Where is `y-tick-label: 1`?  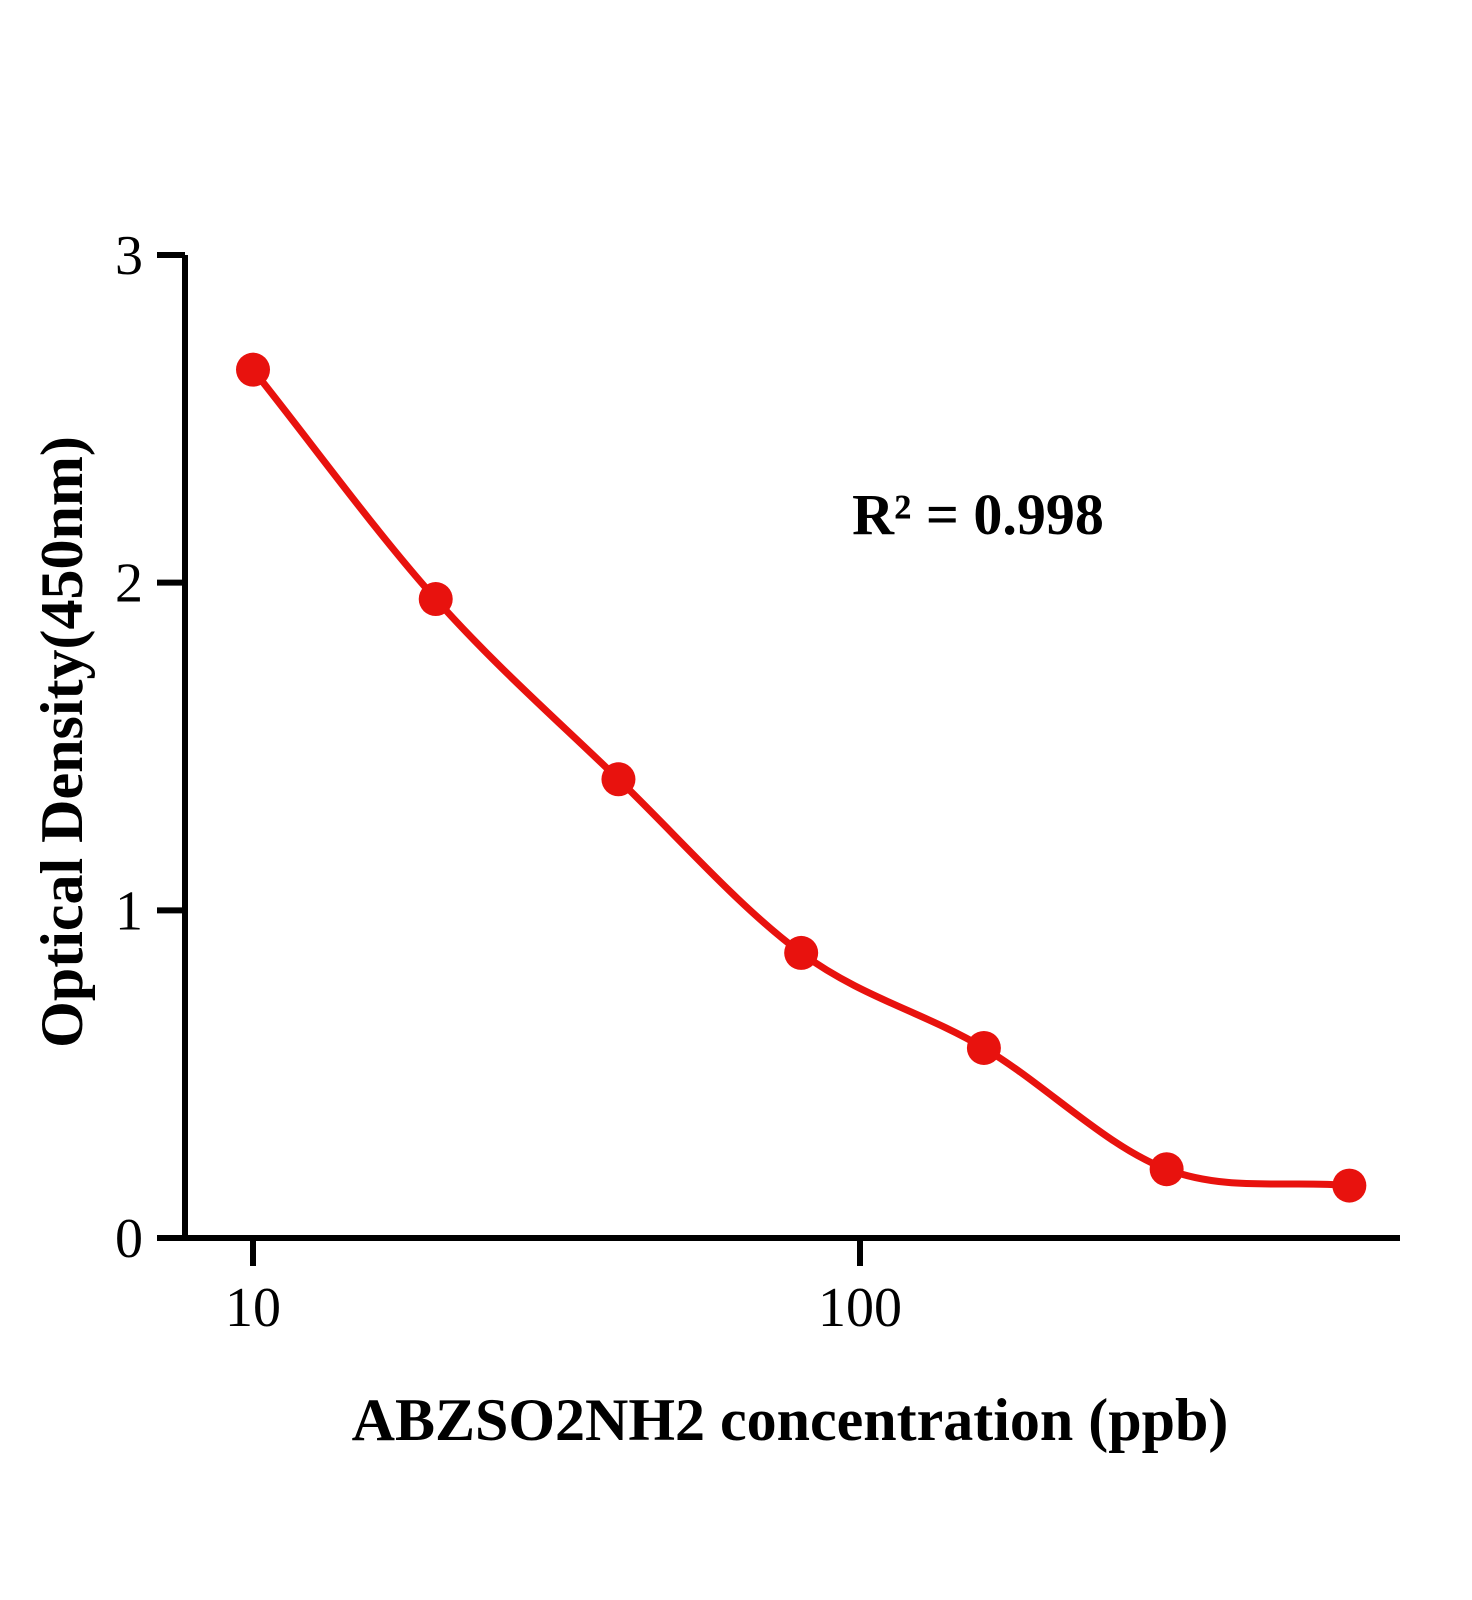
y-tick-label: 1 is located at coordinates (129, 911).